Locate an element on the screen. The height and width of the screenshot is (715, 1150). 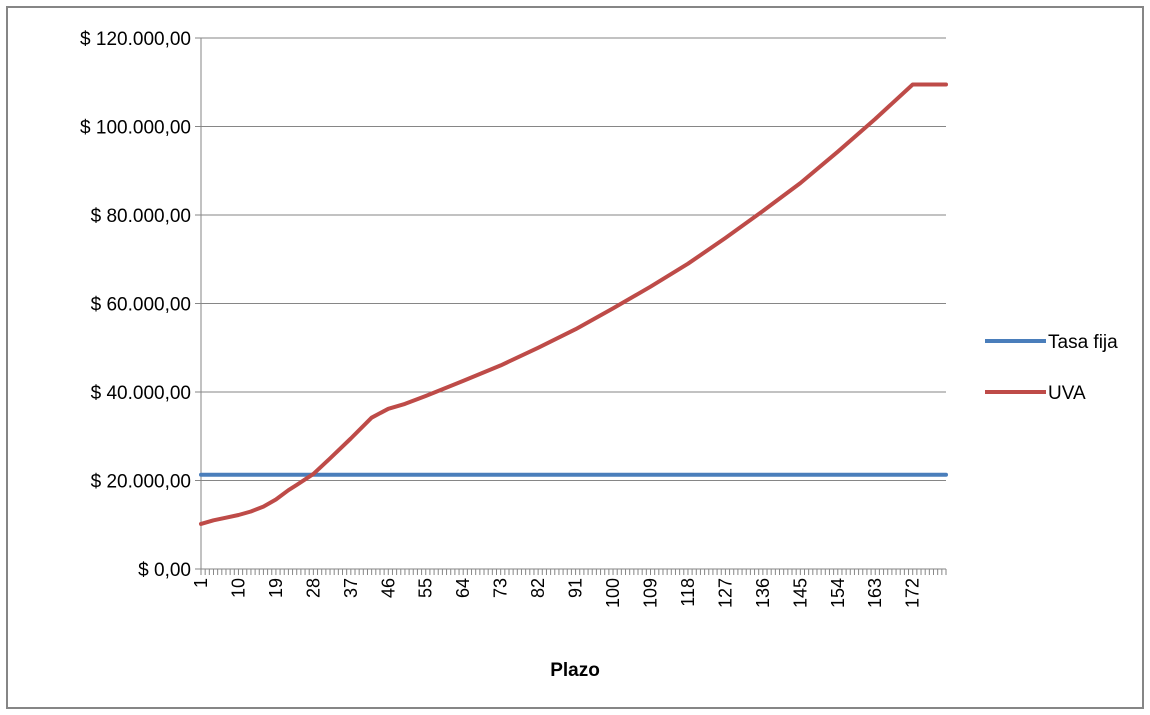
x-tick-label: 154 is located at coordinates (838, 593).